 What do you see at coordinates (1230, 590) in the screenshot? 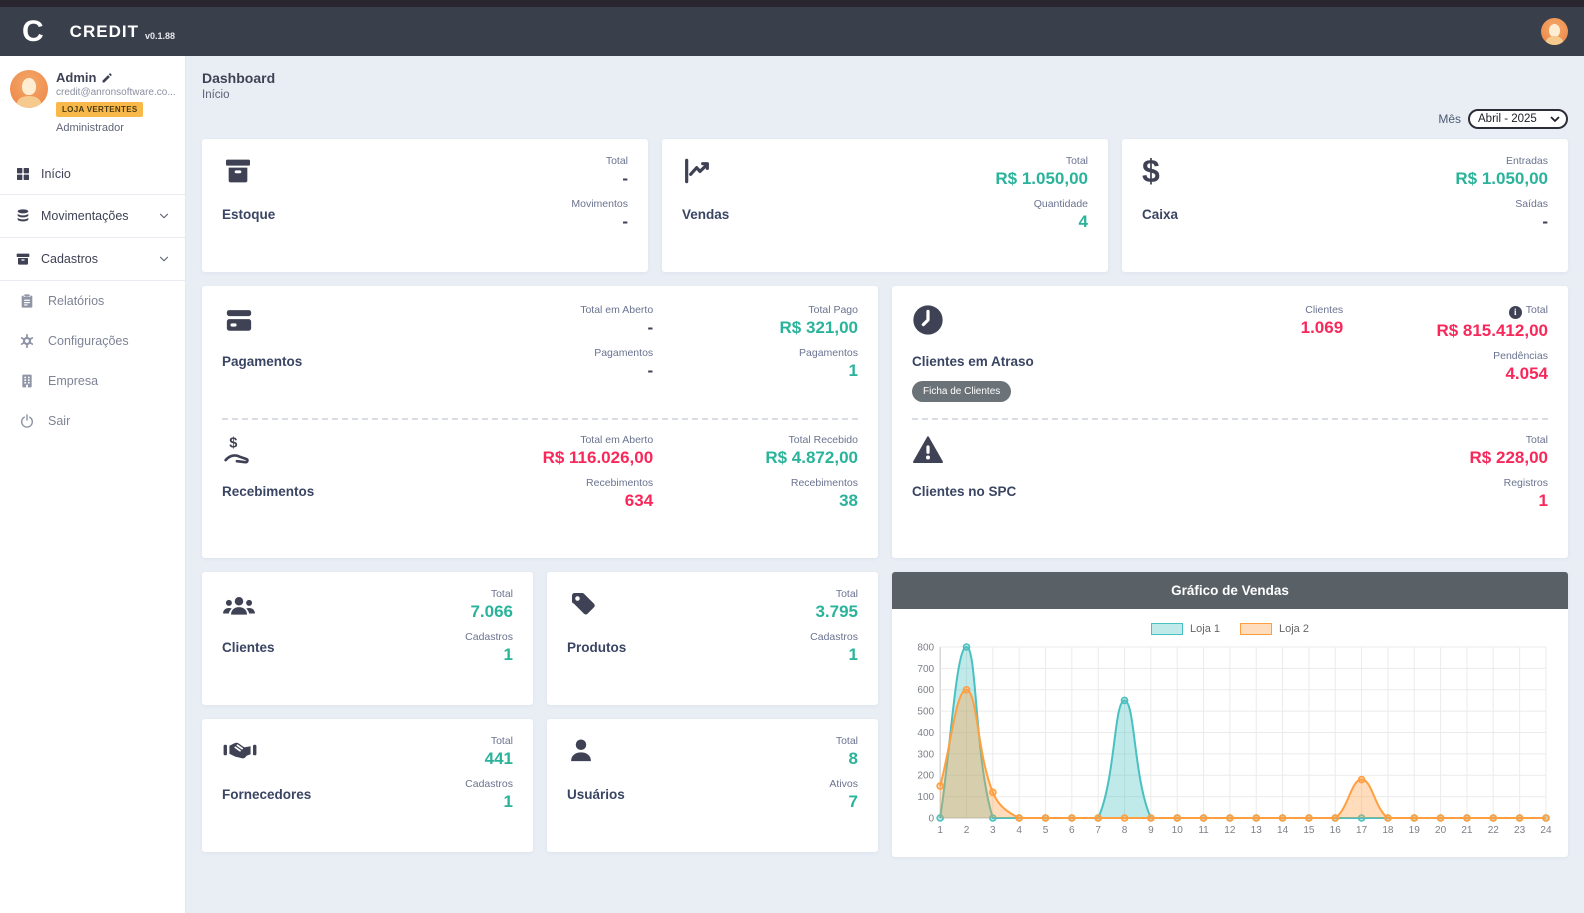
I see `chart-title: Gráfico de Vendas` at bounding box center [1230, 590].